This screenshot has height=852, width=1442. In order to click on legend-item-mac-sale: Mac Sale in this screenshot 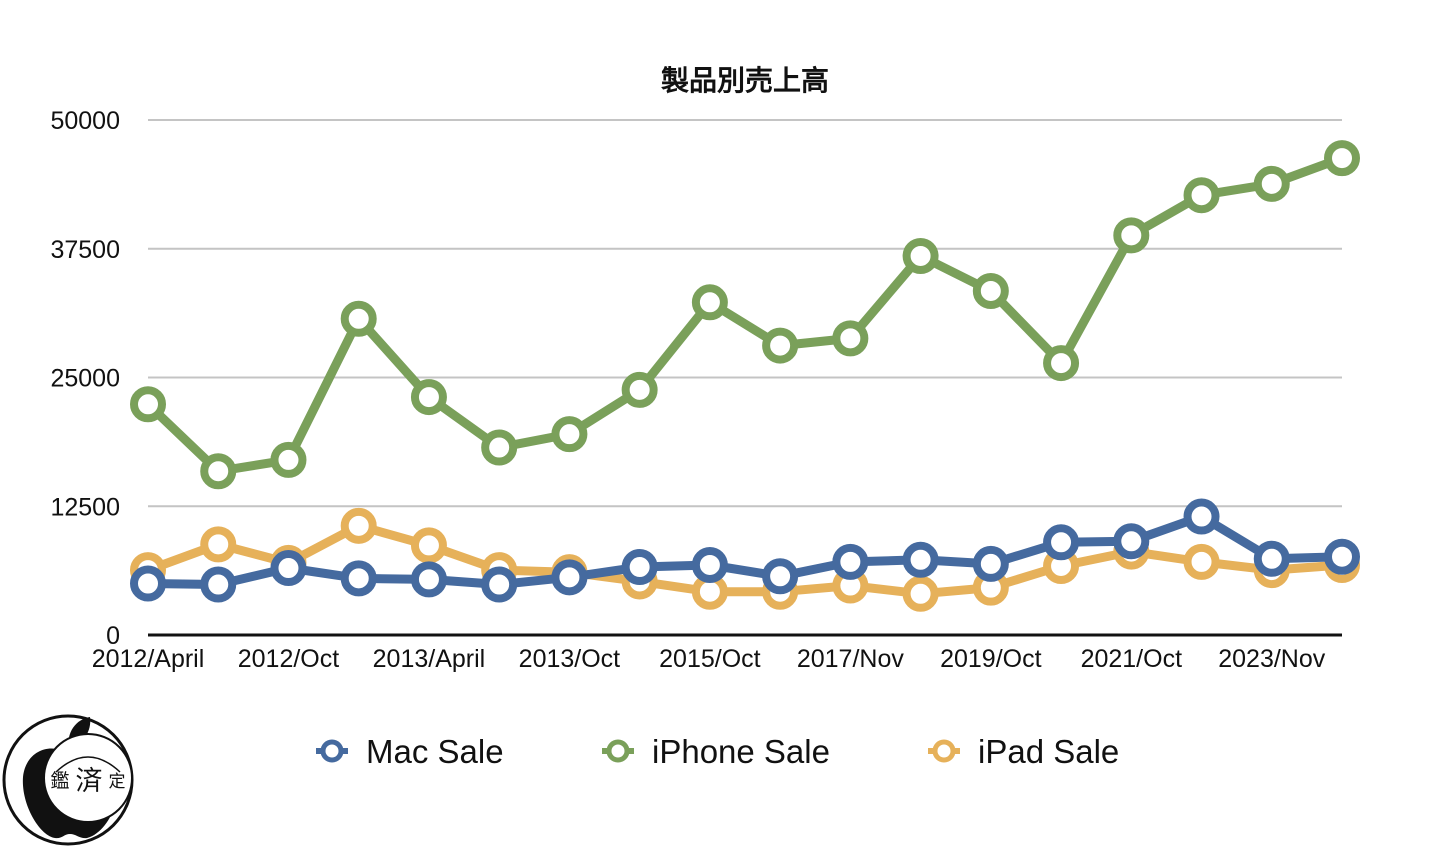, I will do `click(410, 751)`.